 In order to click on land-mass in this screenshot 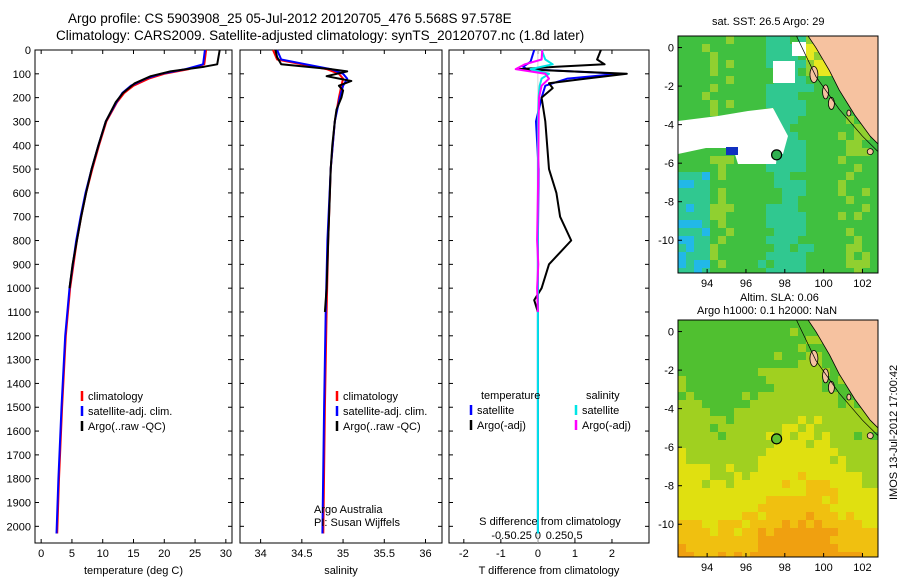, I will do `click(842, 374)`.